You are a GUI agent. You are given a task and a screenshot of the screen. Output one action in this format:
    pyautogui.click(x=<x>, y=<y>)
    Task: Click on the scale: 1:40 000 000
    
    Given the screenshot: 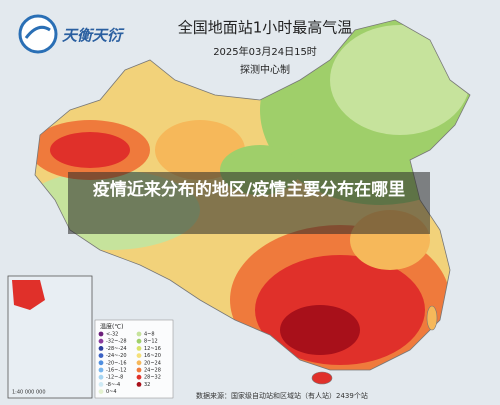 What is the action you would take?
    pyautogui.click(x=29, y=393)
    